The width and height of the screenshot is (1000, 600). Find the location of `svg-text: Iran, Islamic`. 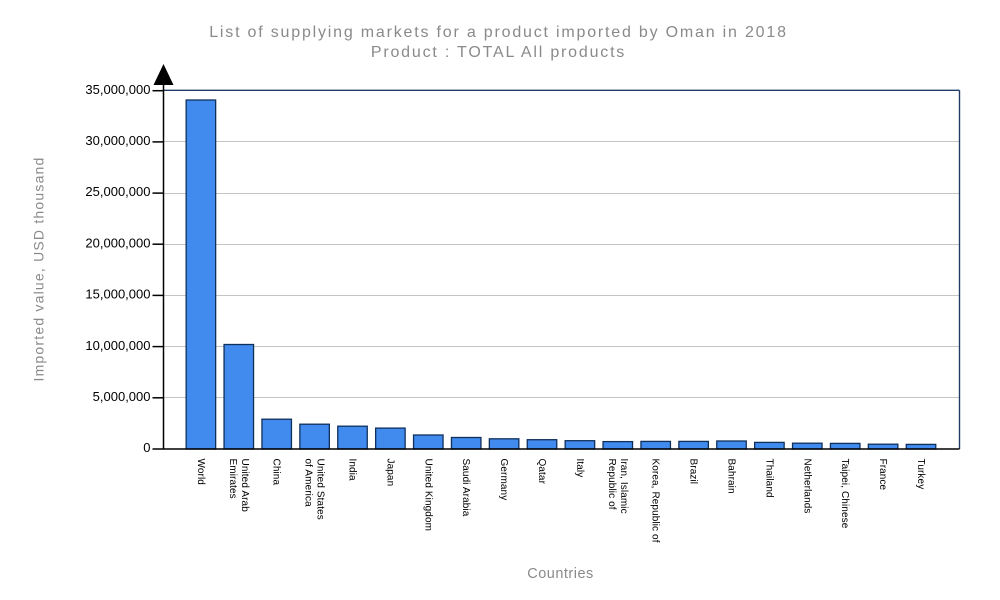

svg-text: Iran, Islamic is located at coordinates (623, 486).